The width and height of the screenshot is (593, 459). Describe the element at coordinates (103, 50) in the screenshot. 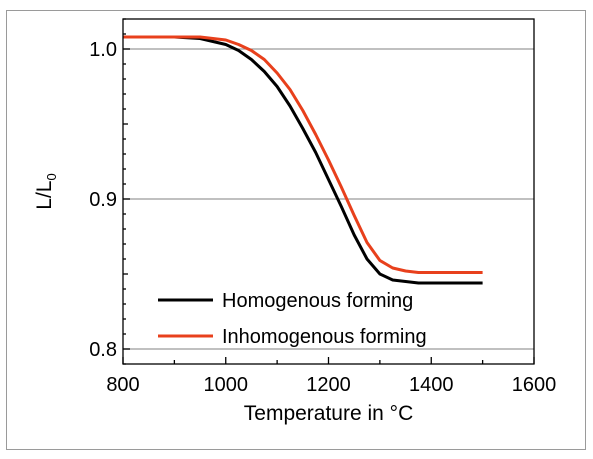

I see `y-tick-label-2: 1.0` at that location.